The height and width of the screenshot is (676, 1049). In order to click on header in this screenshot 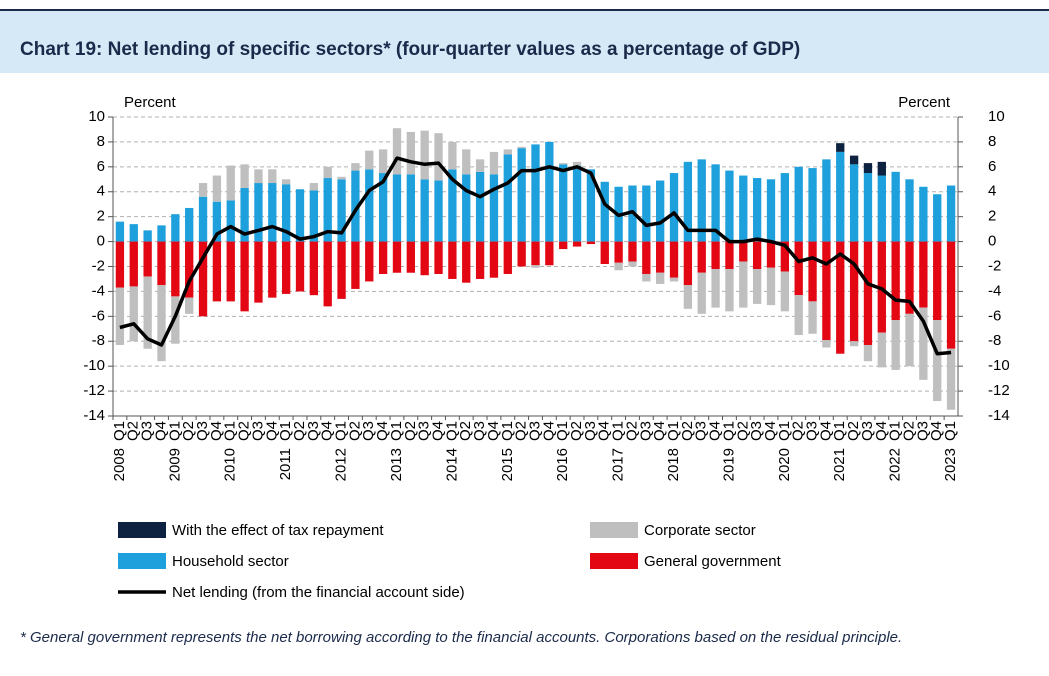, I will do `click(524, 42)`.